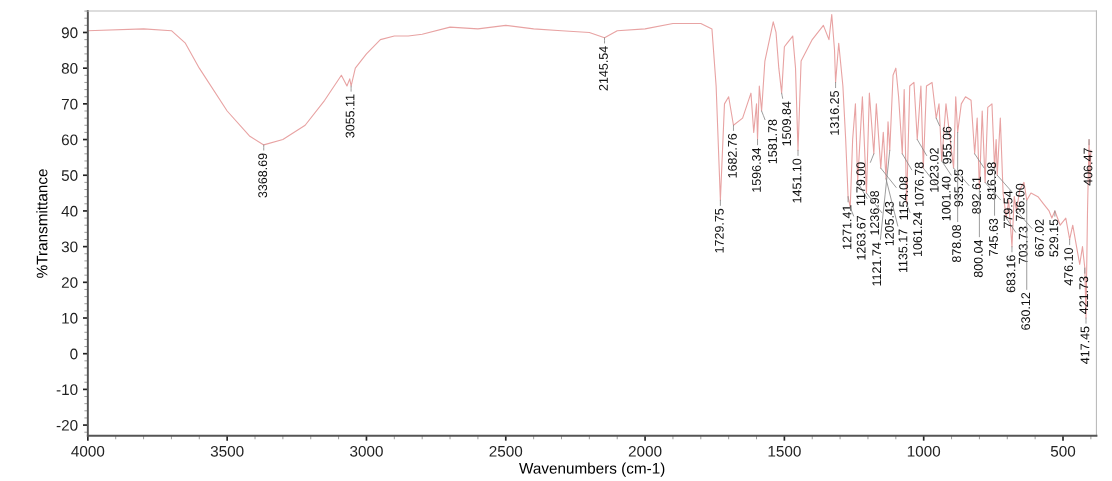 The image size is (1112, 481). Describe the element at coordinates (506, 451) in the screenshot. I see `x-tick-label: 2500` at that location.